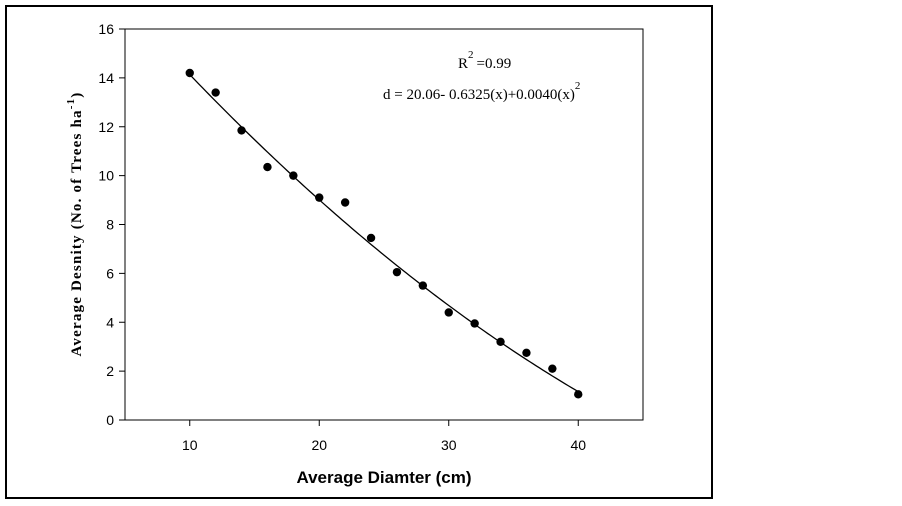  What do you see at coordinates (578, 445) in the screenshot?
I see `x-tick-label: 40` at bounding box center [578, 445].